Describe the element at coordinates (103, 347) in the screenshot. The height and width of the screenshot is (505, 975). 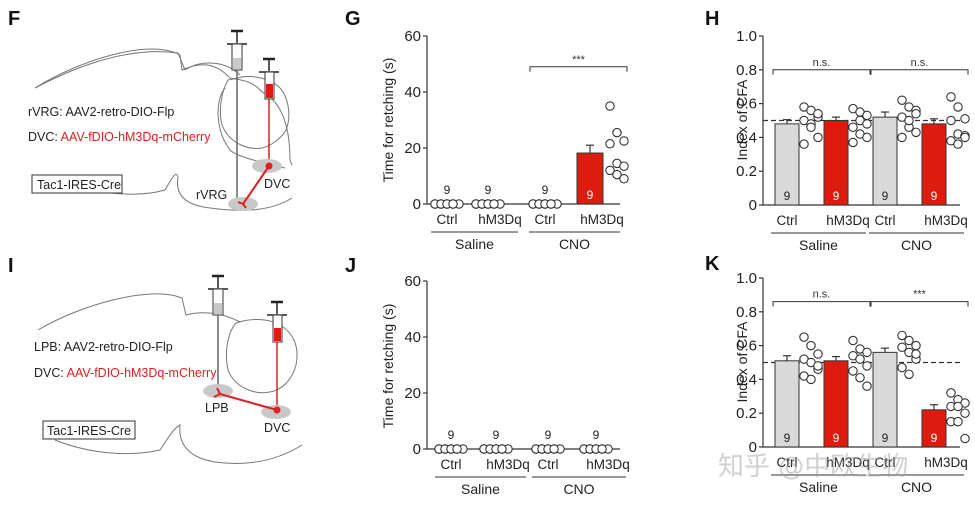
I see `virus-line-1: LPB: AAV2-retro-DIO-Flp` at that location.